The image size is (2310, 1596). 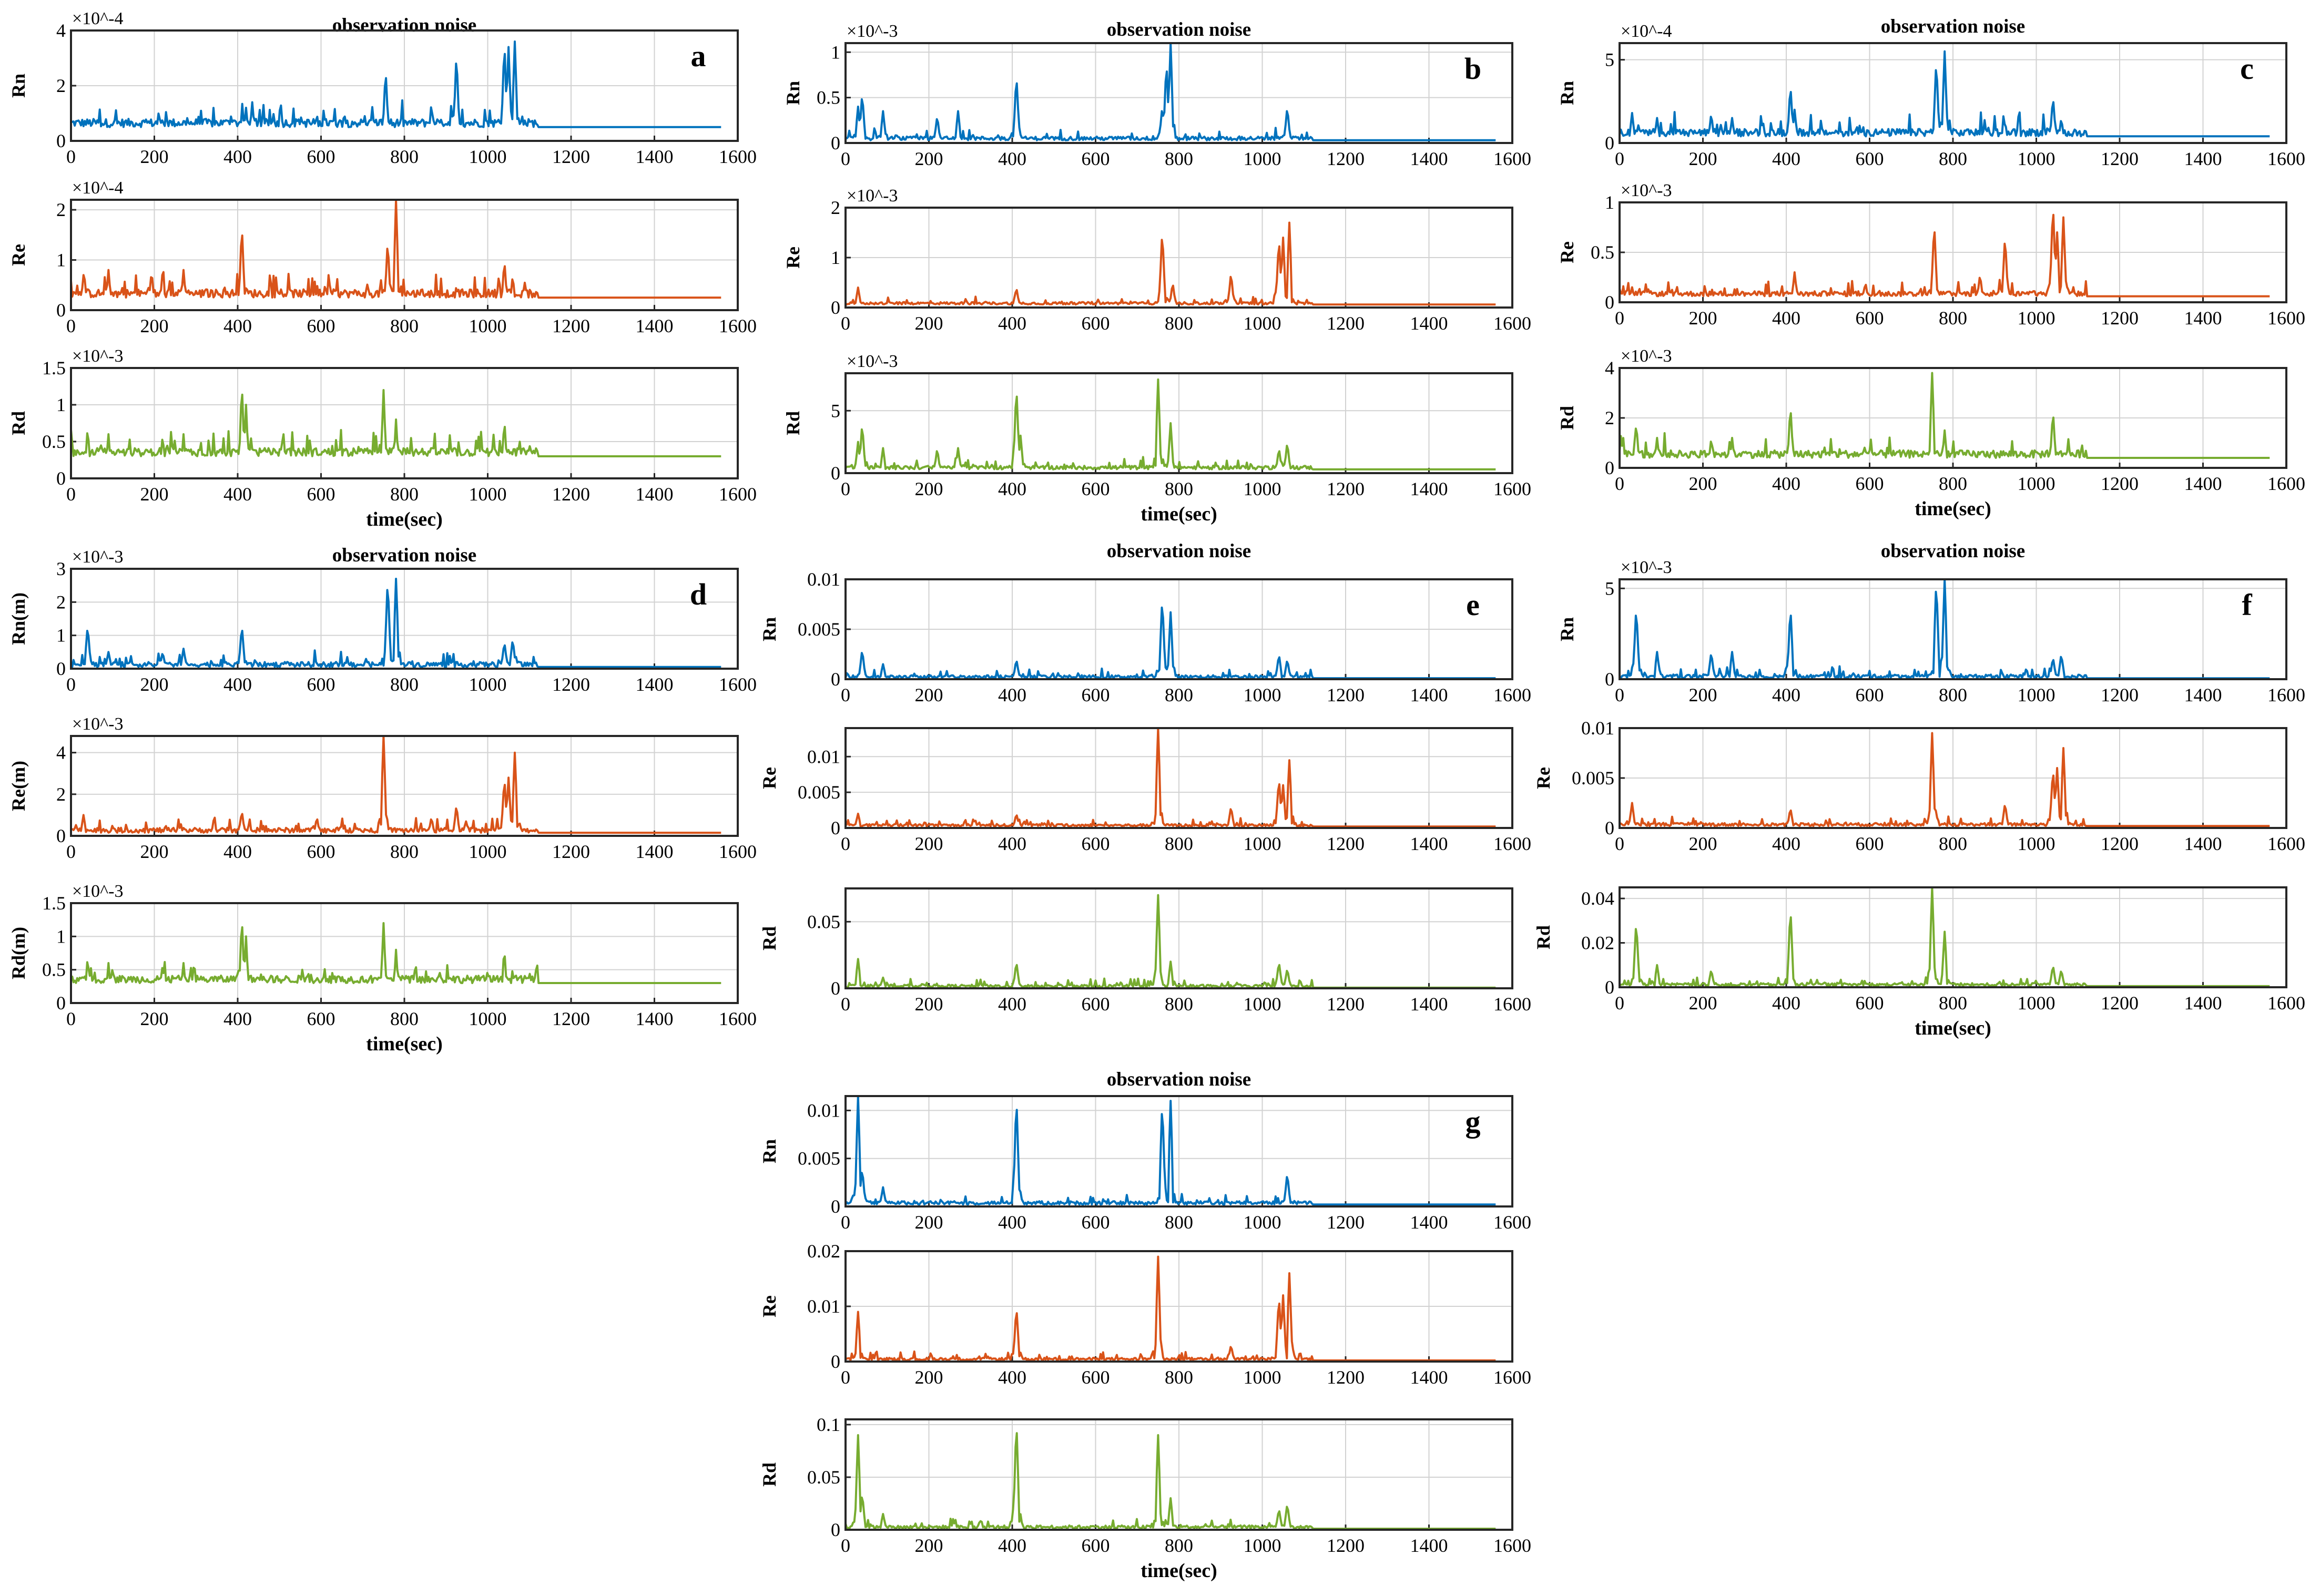 I want to click on y-tick-label: 0.5, so click(x=54, y=441).